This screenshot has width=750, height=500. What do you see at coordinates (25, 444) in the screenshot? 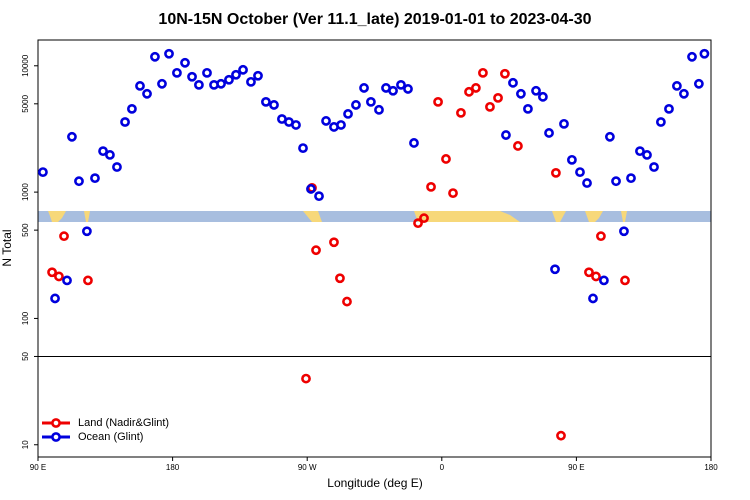
I see `y-tick-label: 10` at bounding box center [25, 444].